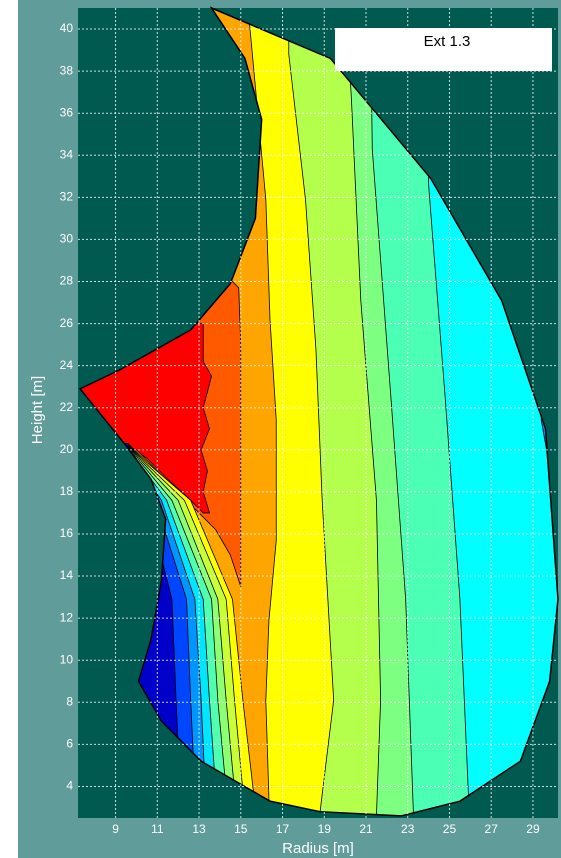 This screenshot has height=858, width=561. What do you see at coordinates (67, 239) in the screenshot?
I see `y-tick-label: 30` at bounding box center [67, 239].